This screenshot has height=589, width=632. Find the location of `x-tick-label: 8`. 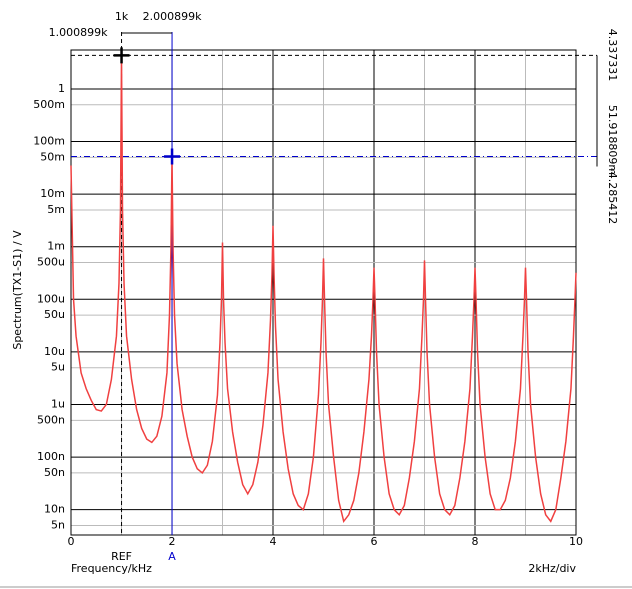

x-tick-label: 8 is located at coordinates (475, 541).